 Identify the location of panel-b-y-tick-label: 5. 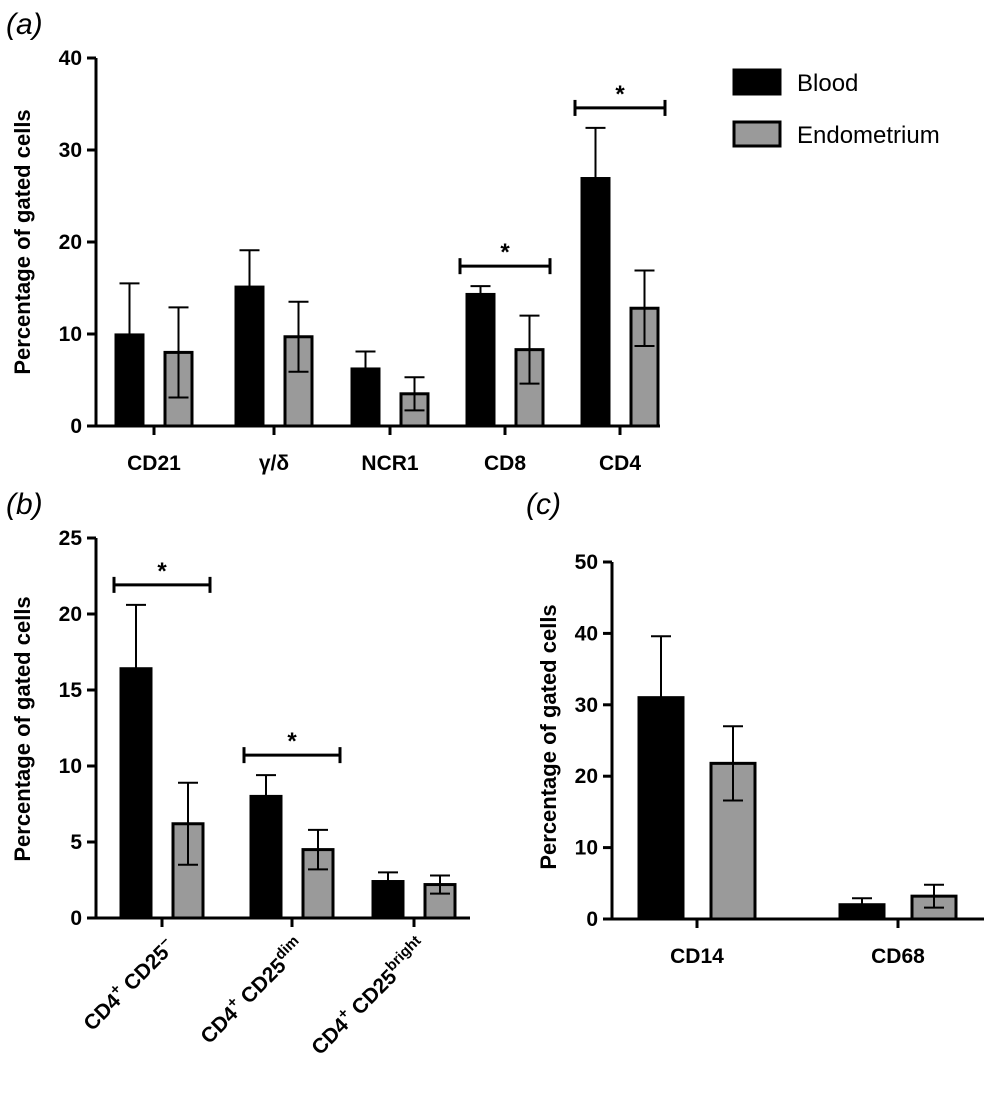
(76, 842).